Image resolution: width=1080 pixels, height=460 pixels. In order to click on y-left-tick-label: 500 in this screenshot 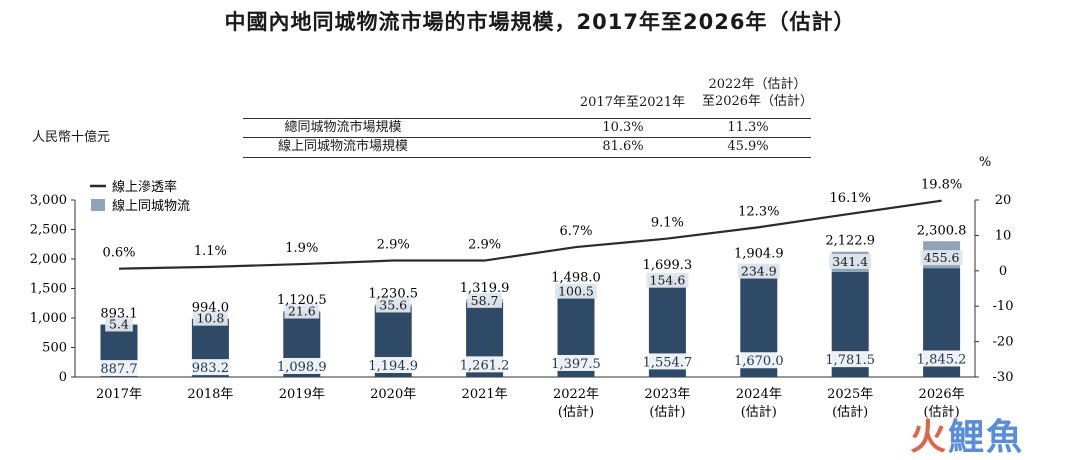, I will do `click(54, 348)`.